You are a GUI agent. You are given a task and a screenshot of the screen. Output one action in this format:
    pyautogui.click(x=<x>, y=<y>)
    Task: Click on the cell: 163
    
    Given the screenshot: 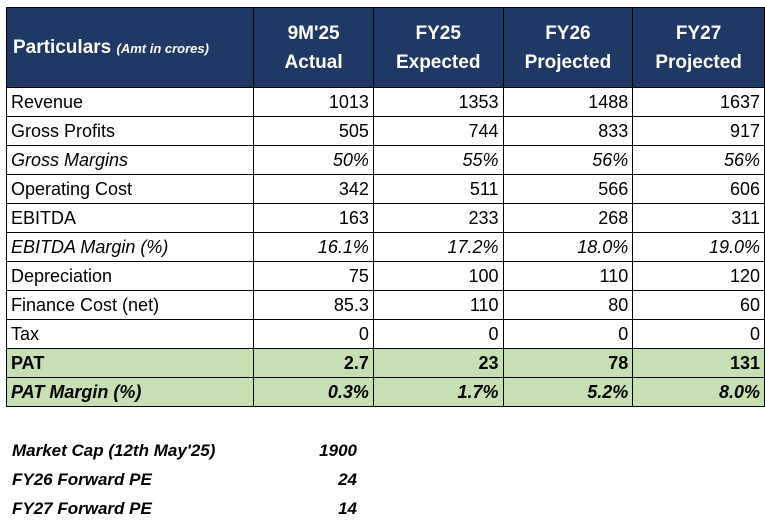 What is the action you would take?
    pyautogui.click(x=313, y=218)
    